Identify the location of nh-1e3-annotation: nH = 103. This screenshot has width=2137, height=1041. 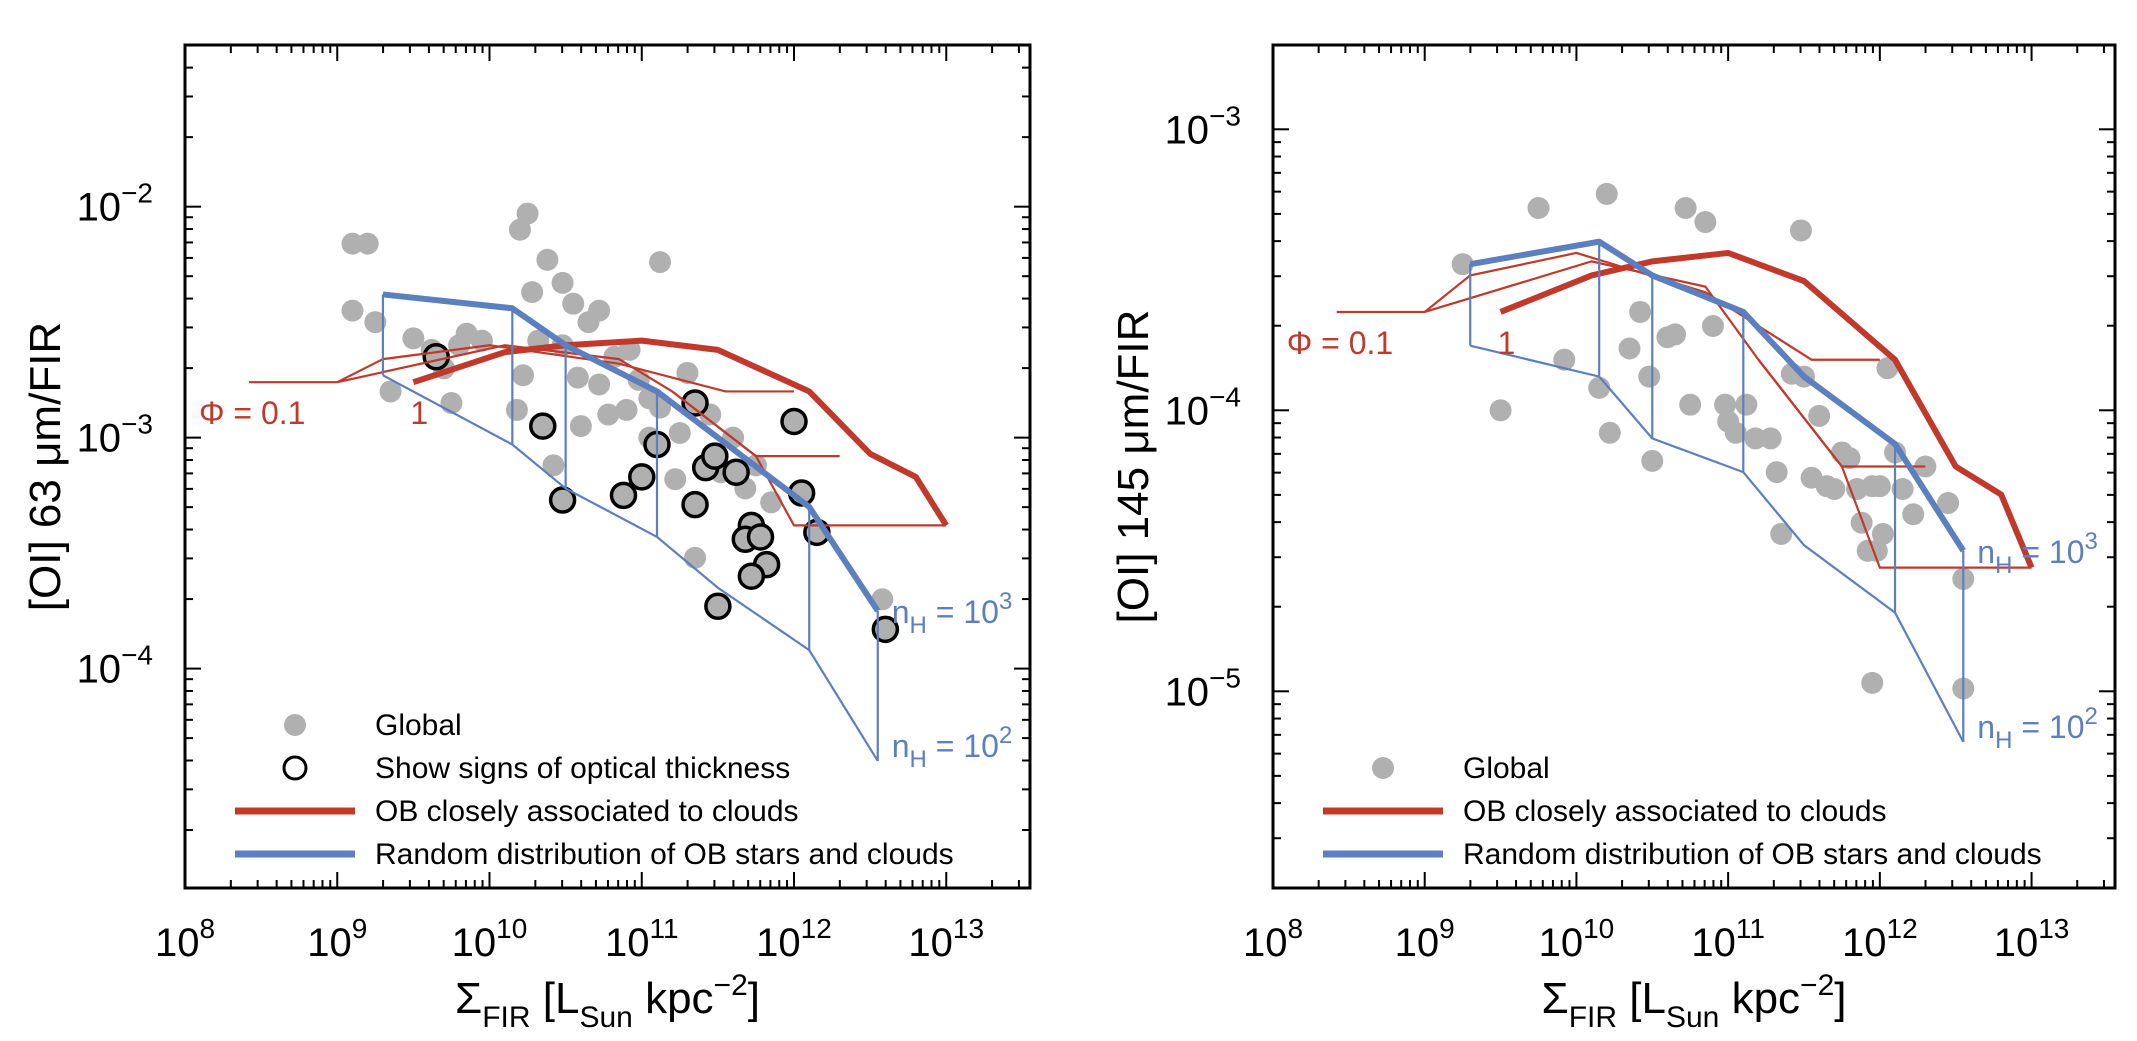
(952, 613).